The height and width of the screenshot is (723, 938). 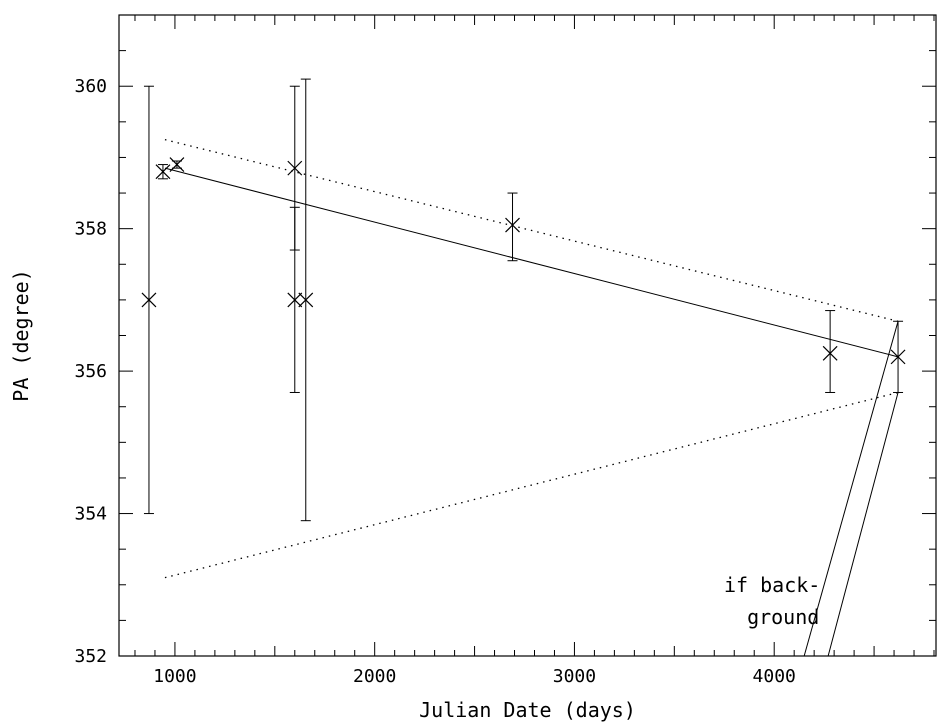 I want to click on y-tick-label: 356, so click(x=90, y=371).